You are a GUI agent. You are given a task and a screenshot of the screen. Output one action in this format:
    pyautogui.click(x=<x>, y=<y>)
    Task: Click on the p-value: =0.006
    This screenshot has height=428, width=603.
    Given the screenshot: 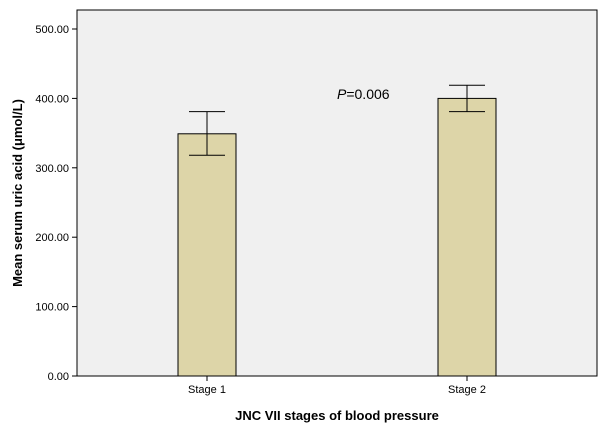 What is the action you would take?
    pyautogui.click(x=367, y=94)
    